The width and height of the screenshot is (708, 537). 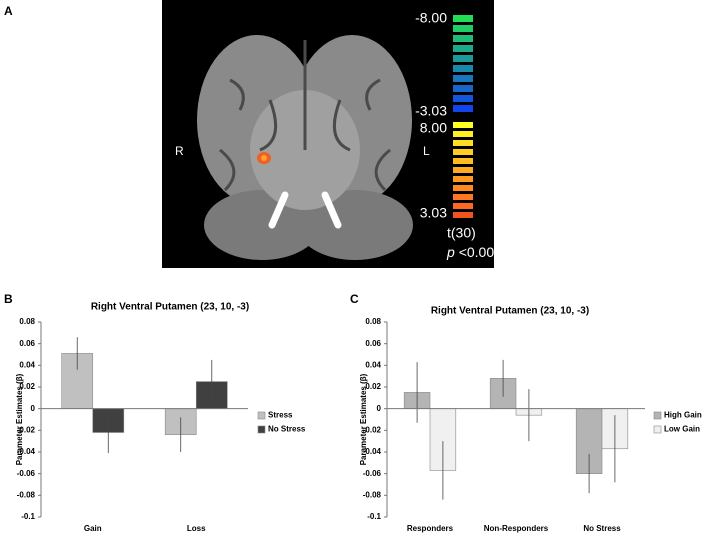 I want to click on hemisphere-label: L, so click(x=426, y=151).